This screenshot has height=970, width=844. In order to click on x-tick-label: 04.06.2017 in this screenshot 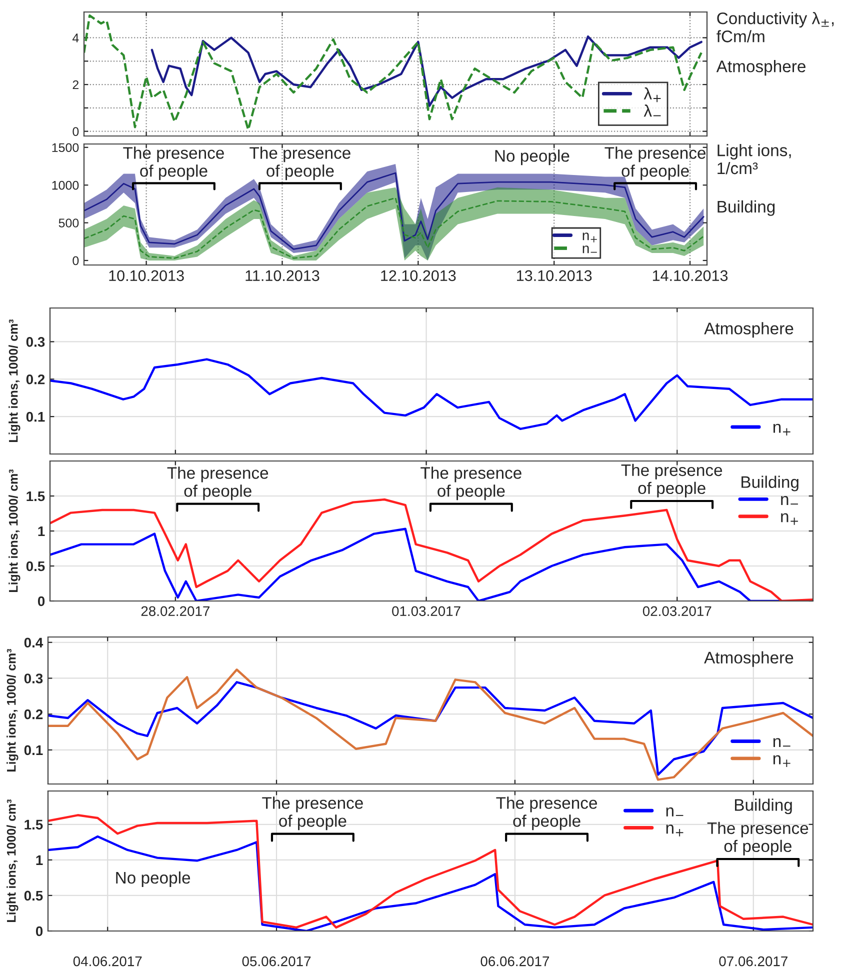, I will do `click(107, 961)`.